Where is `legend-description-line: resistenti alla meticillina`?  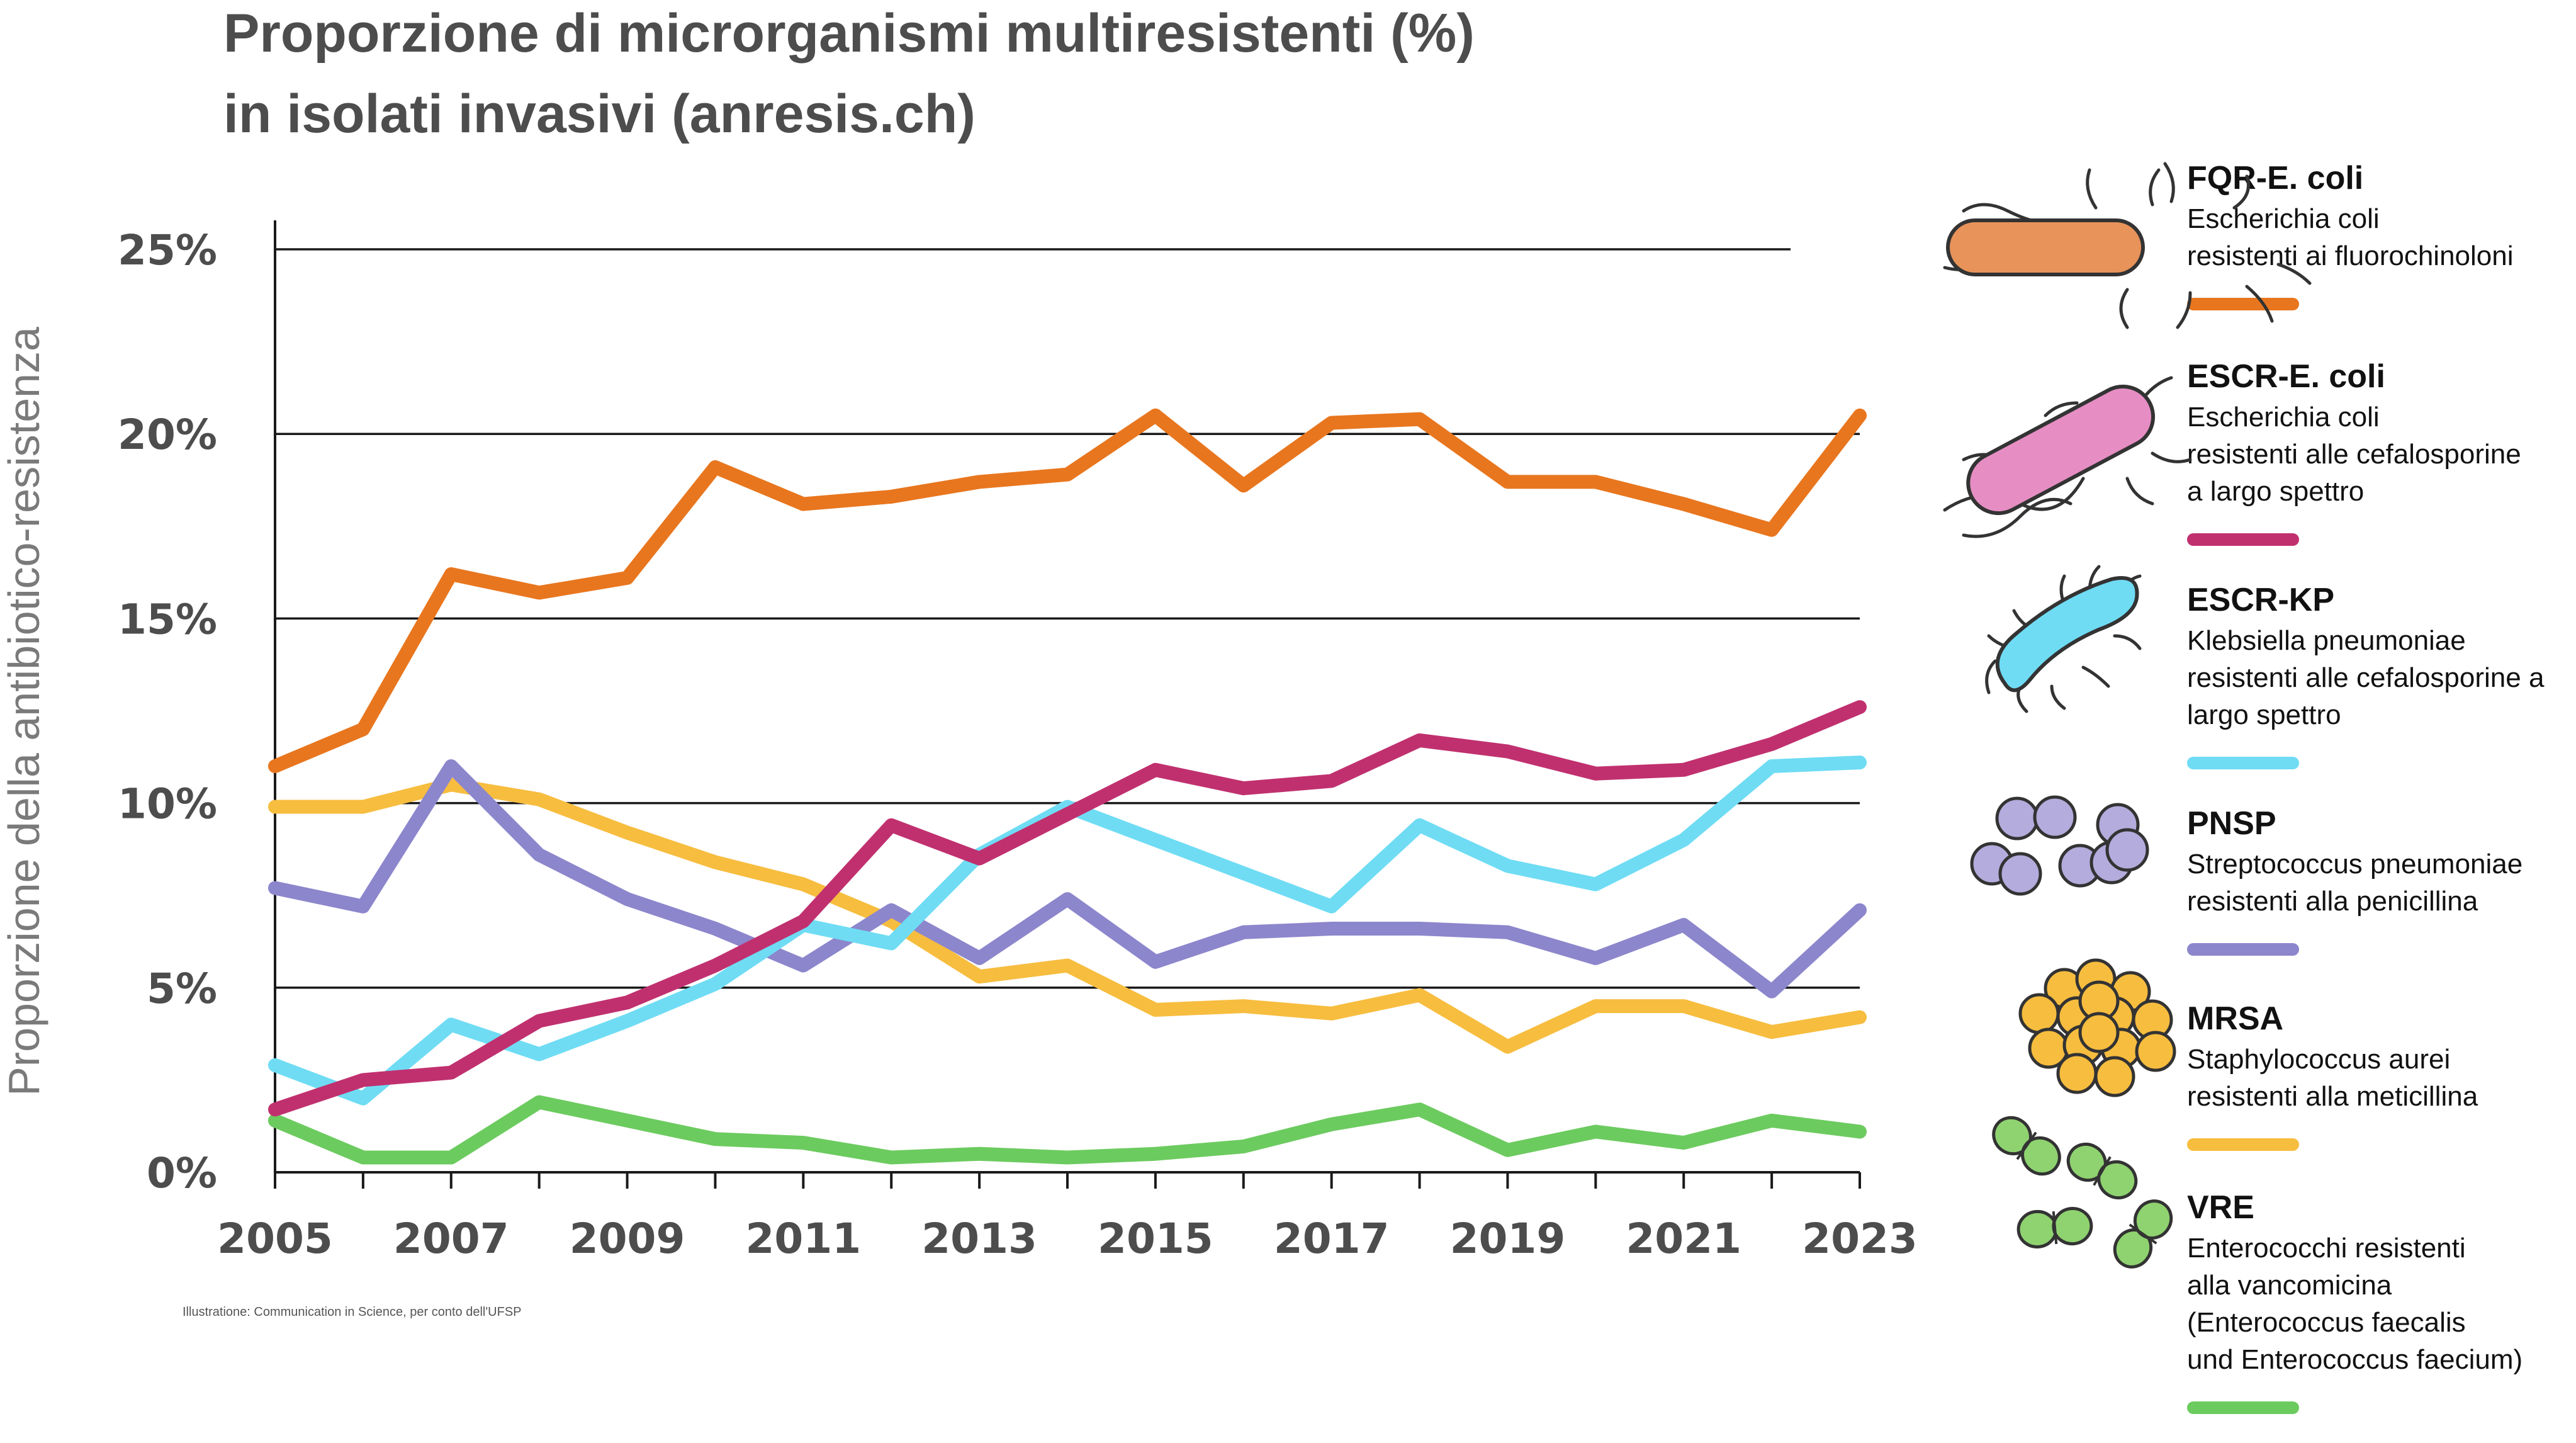
legend-description-line: resistenti alla meticillina is located at coordinates (2332, 1097).